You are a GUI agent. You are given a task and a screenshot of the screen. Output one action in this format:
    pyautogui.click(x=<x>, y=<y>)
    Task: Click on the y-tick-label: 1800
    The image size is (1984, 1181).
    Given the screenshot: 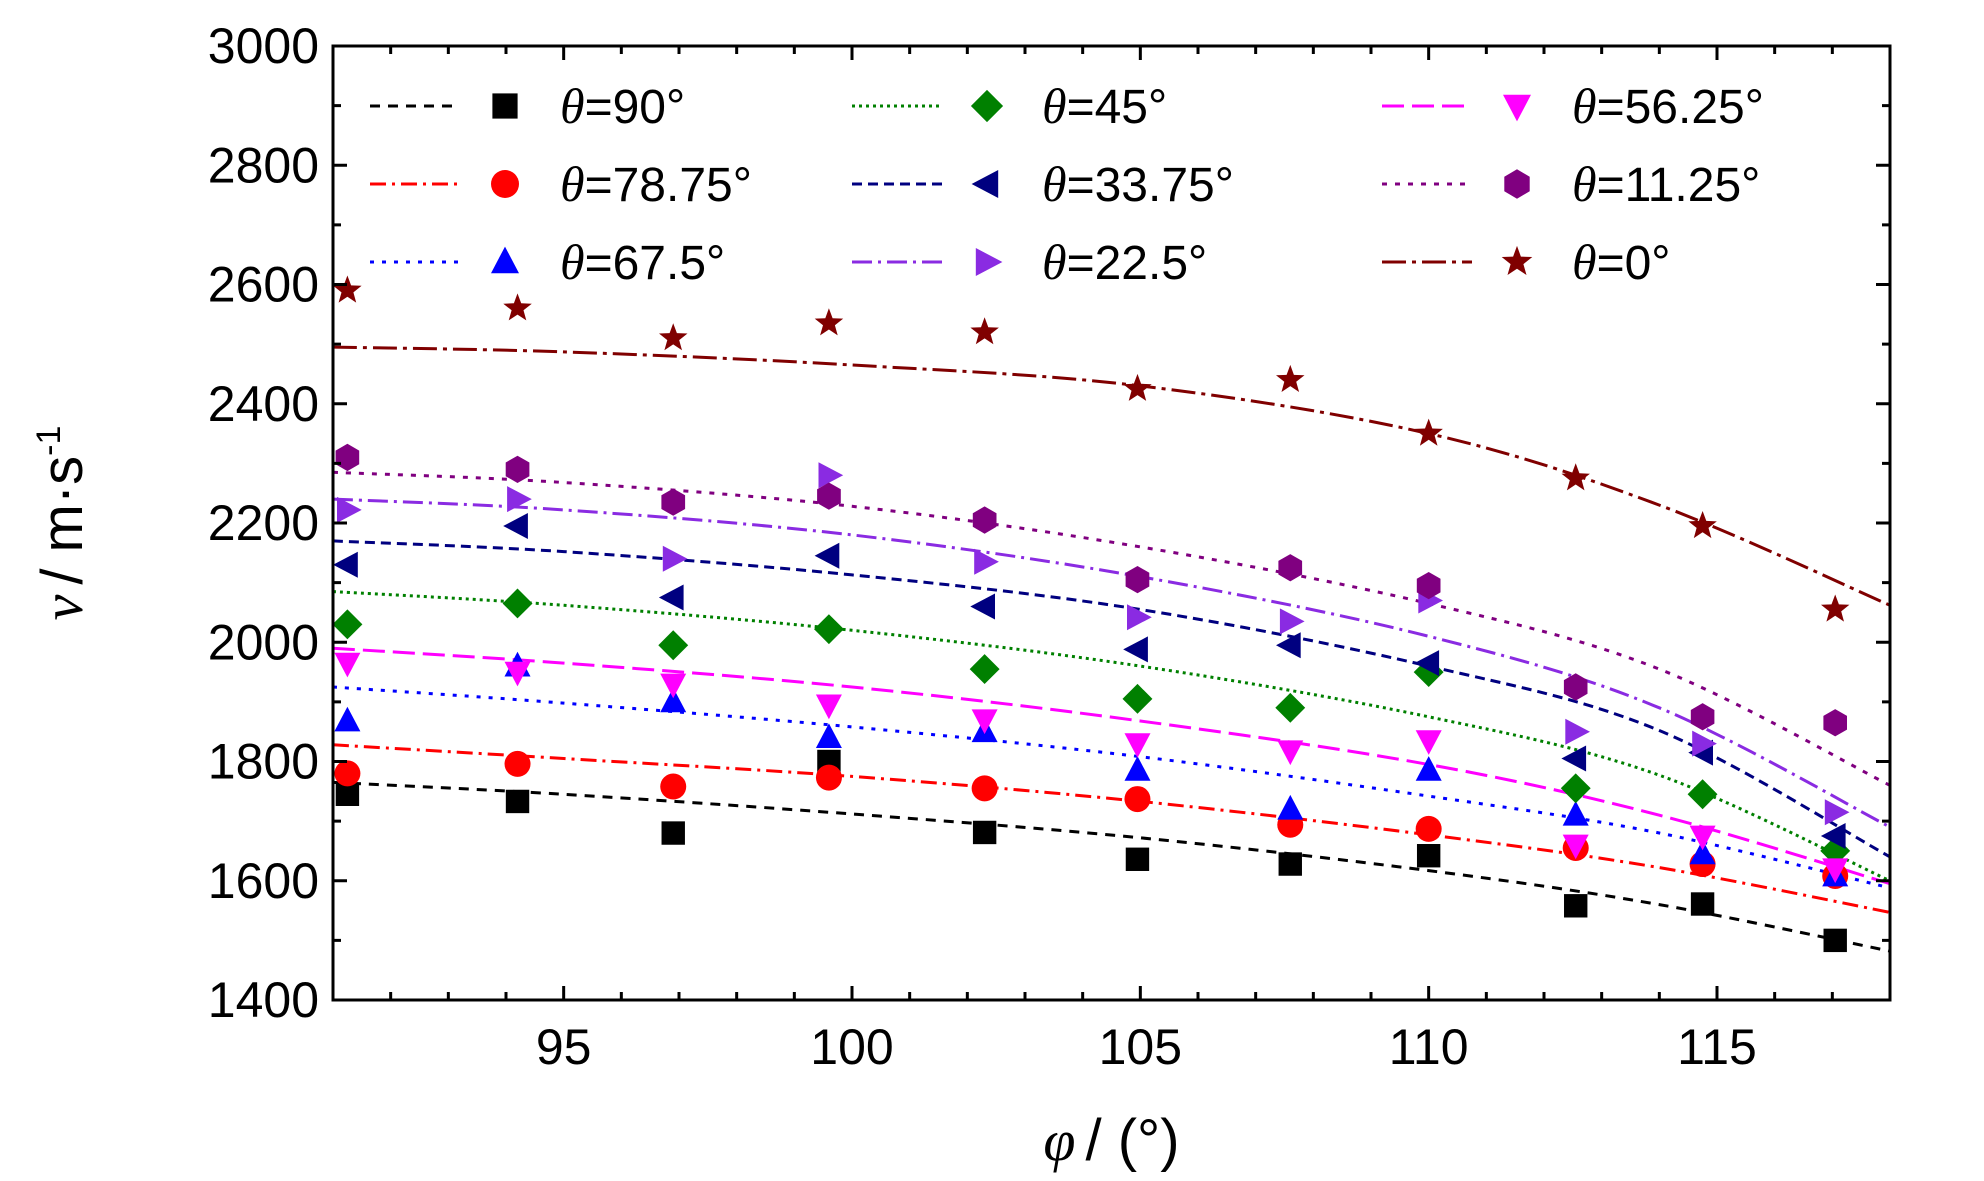 What is the action you would take?
    pyautogui.click(x=263, y=762)
    